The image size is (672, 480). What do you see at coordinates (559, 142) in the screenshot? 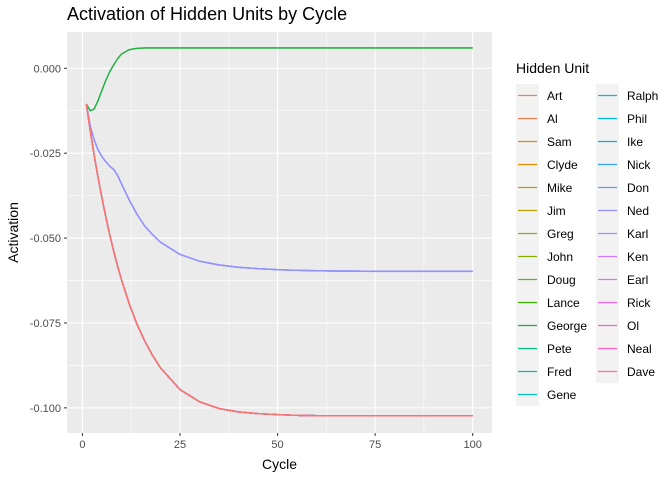
I see `legend-label: Sam` at bounding box center [559, 142].